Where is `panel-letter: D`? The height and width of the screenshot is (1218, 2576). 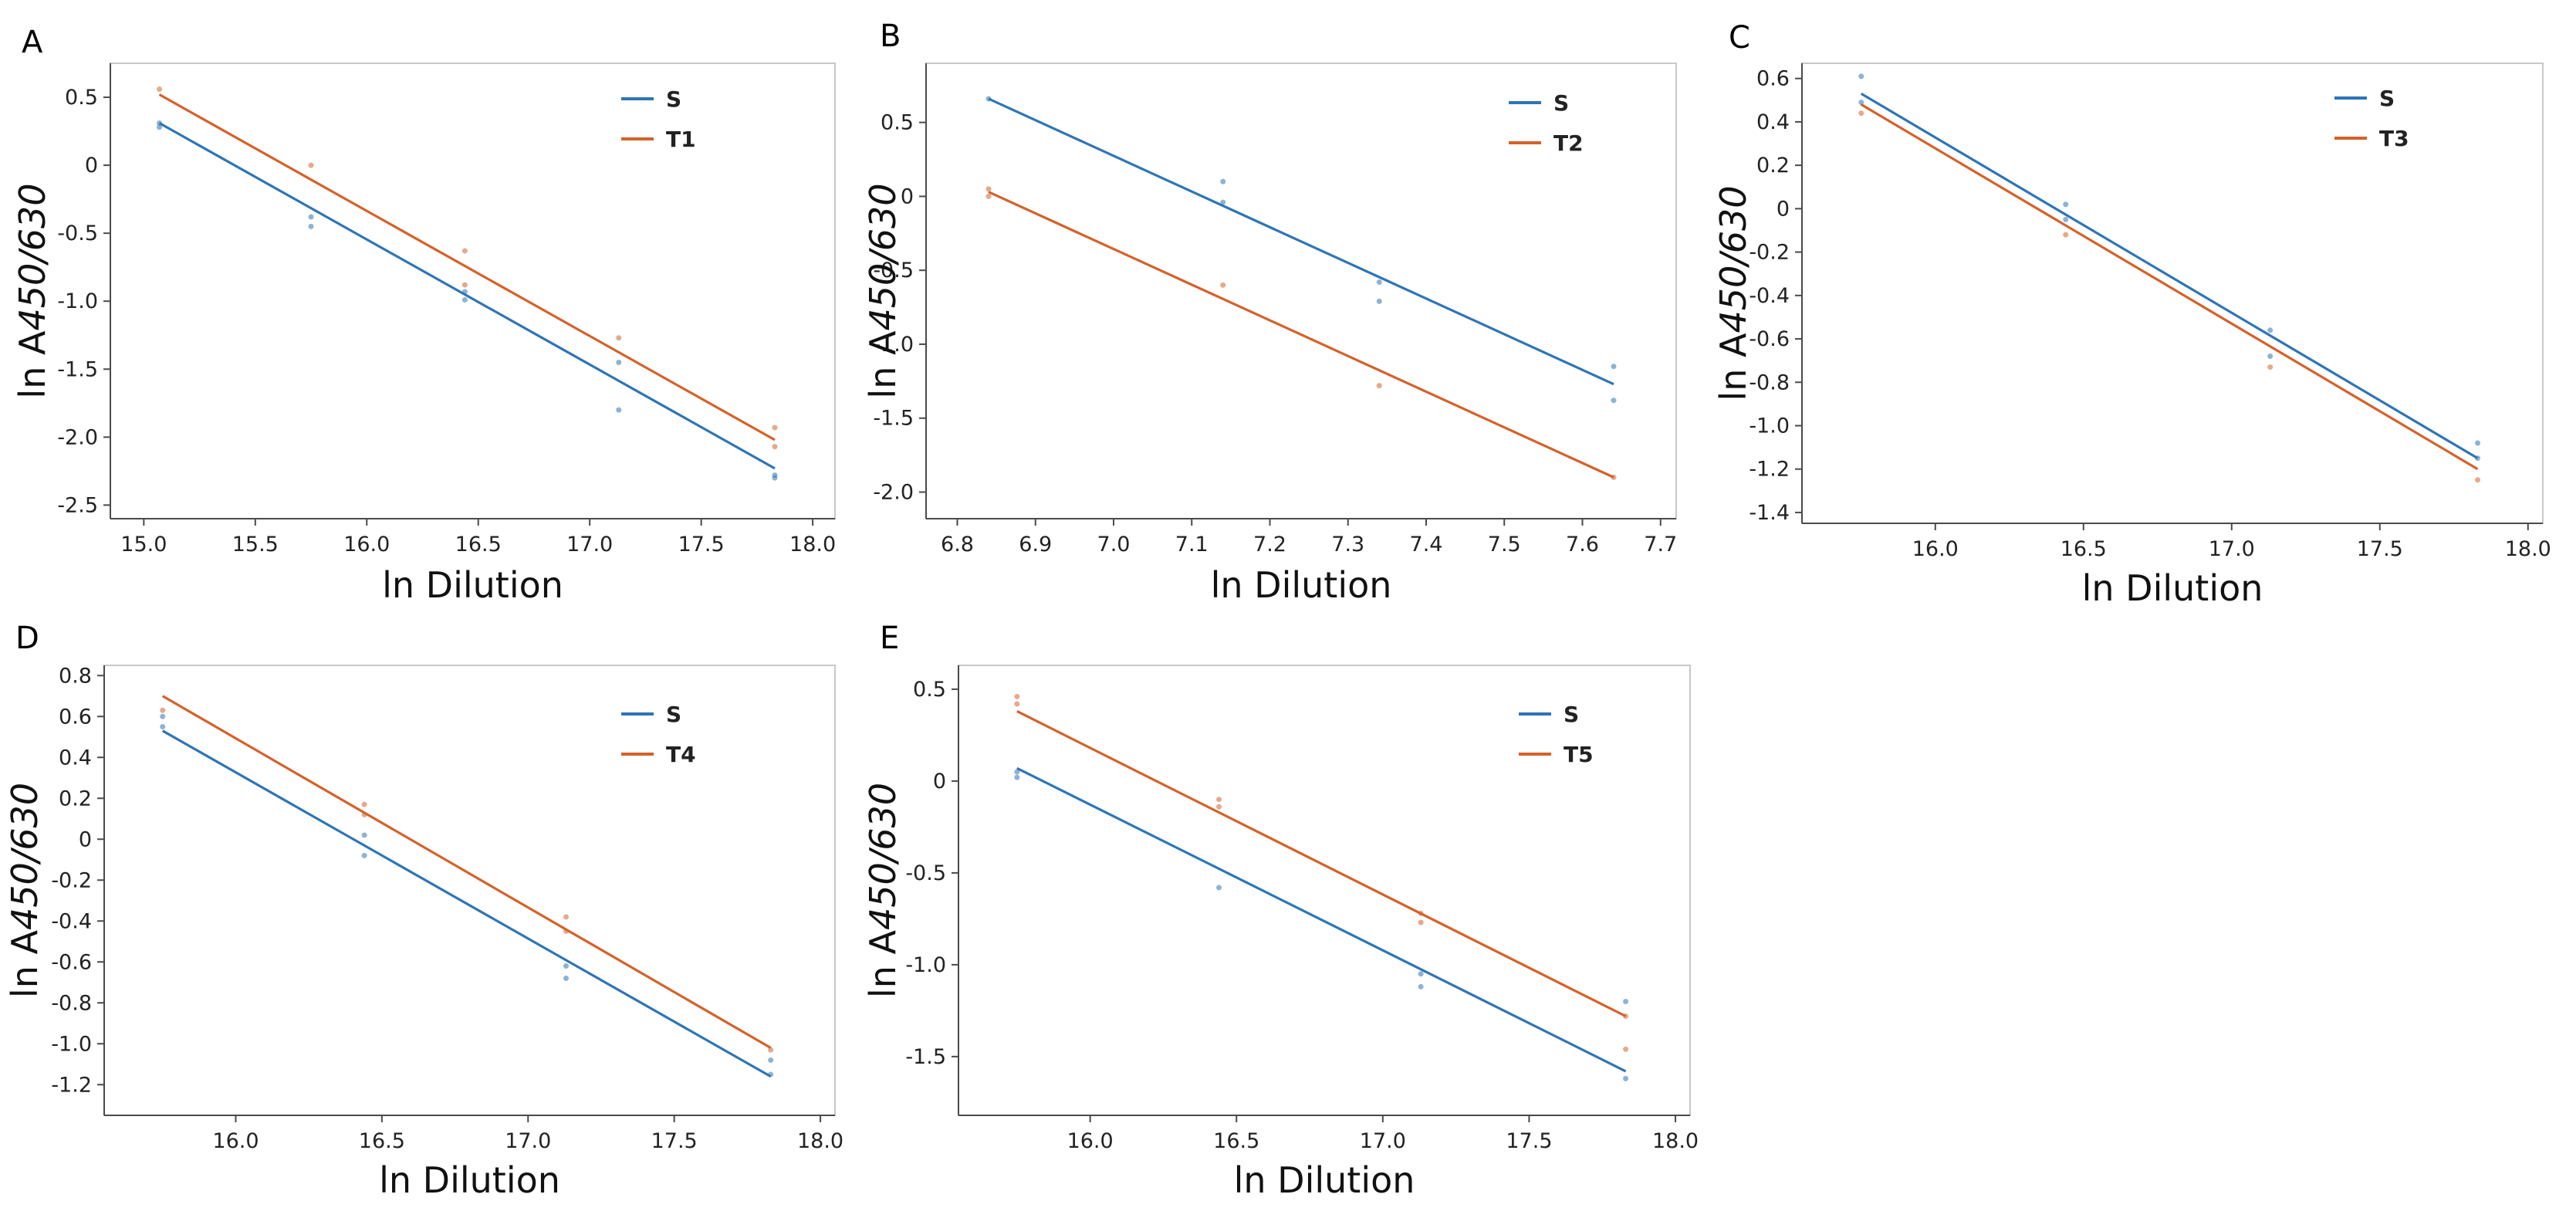
panel-letter: D is located at coordinates (27, 638).